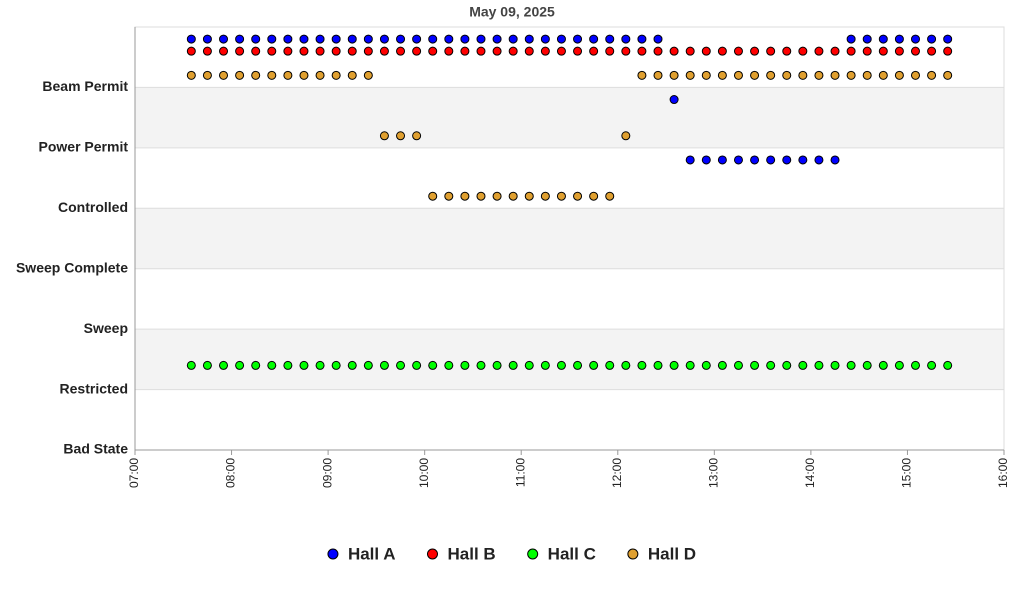  Describe the element at coordinates (810, 473) in the screenshot. I see `x-tick-label: 14:00` at that location.